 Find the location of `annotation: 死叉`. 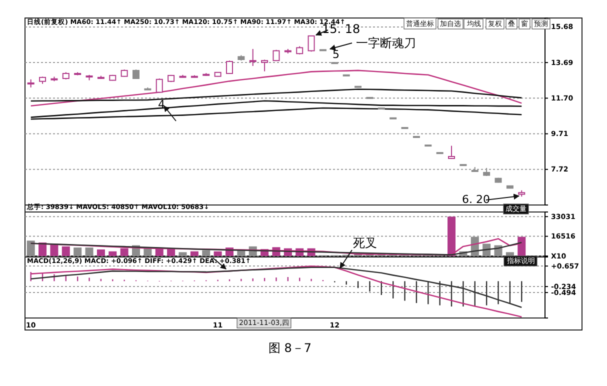

annotation: 死叉 is located at coordinates (365, 243).